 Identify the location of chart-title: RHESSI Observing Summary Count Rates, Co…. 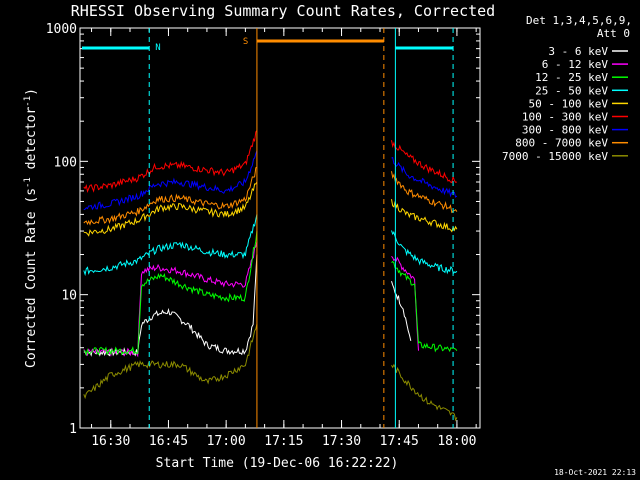
(283, 11).